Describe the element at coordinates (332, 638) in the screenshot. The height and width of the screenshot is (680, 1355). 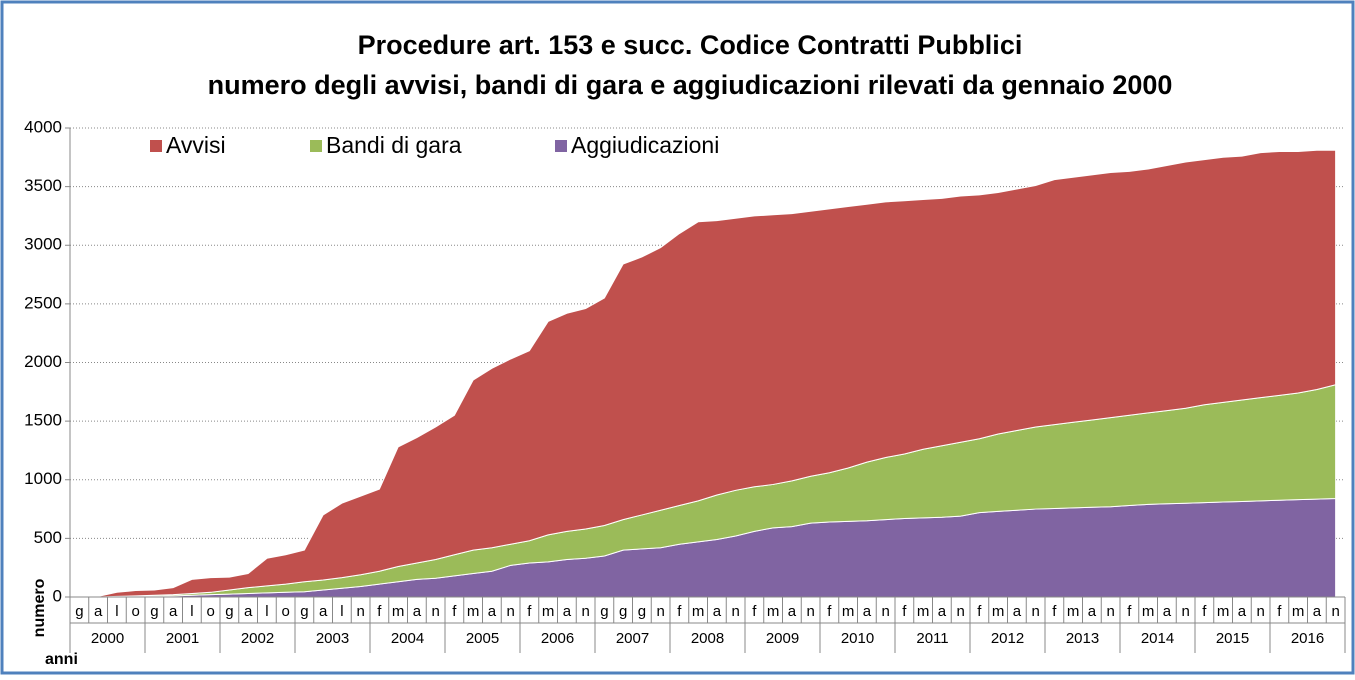
I see `year-label: 2003` at that location.